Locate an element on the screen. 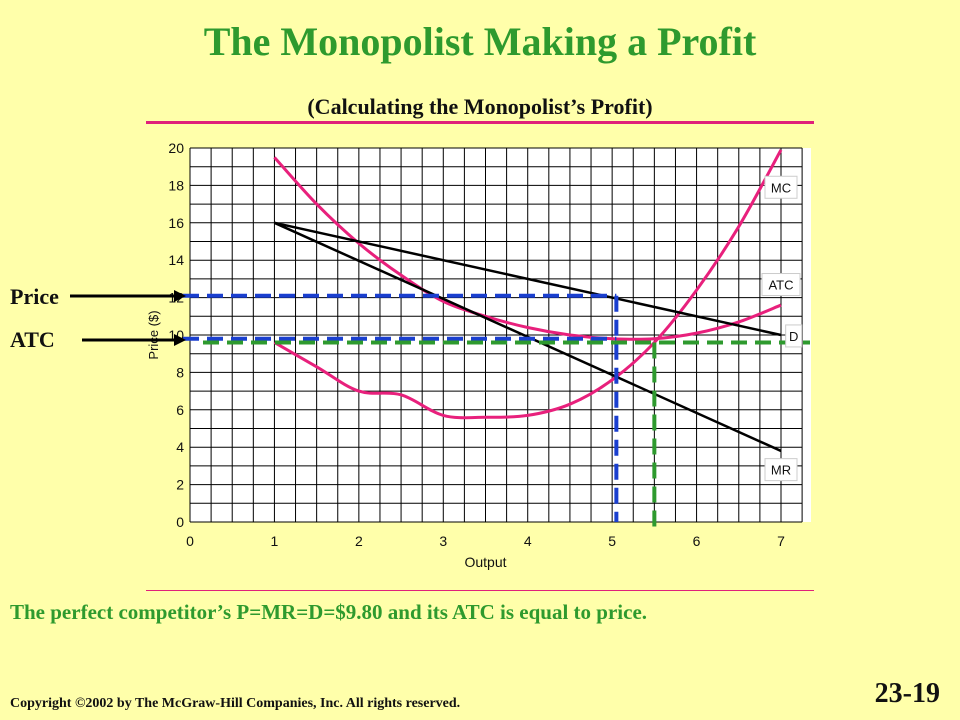  x-tick-label: 7 is located at coordinates (781, 541).